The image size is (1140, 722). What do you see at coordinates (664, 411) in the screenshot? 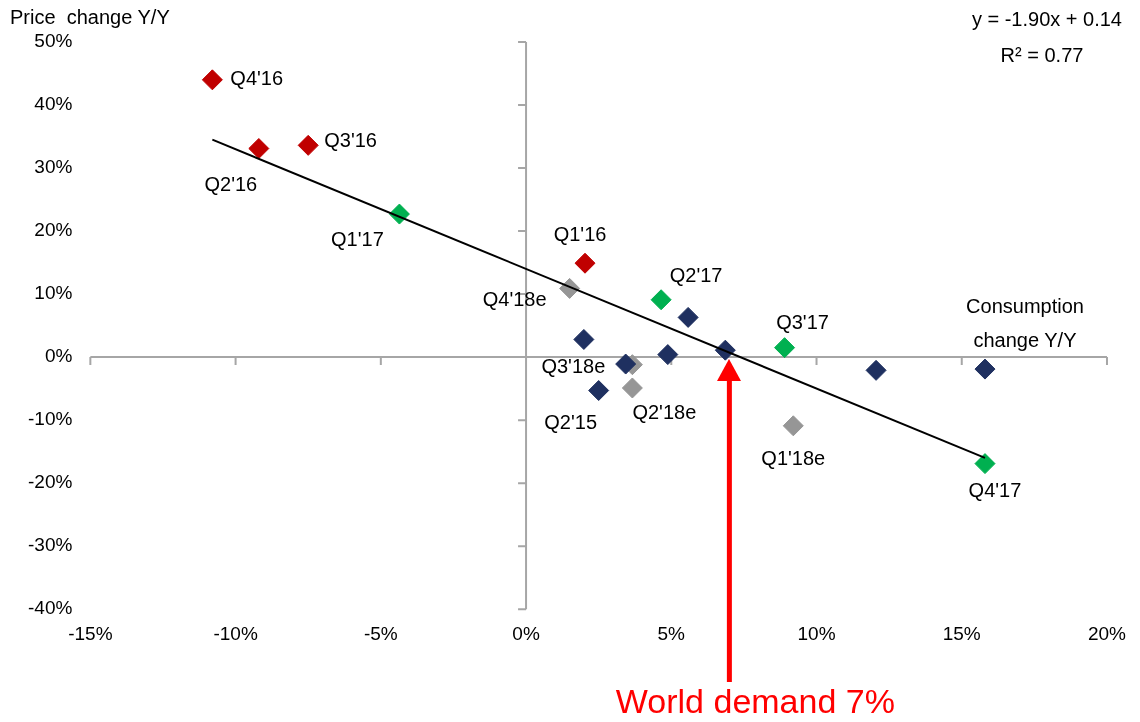
I see `annotation: Q2'18e` at bounding box center [664, 411].